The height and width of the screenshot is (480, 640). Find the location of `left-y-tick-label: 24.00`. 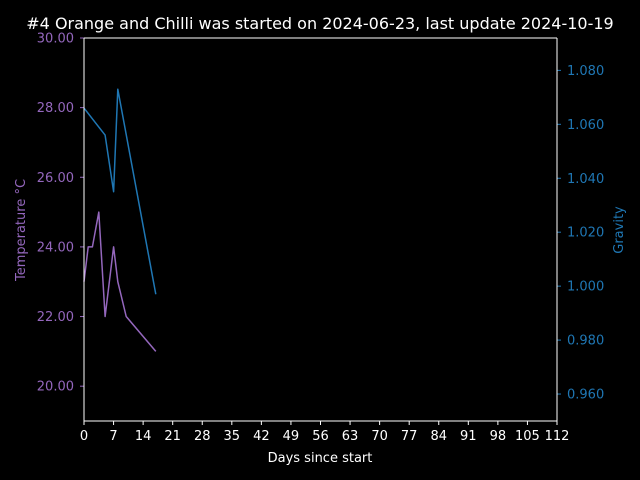

left-y-tick-label: 24.00 is located at coordinates (55, 247).